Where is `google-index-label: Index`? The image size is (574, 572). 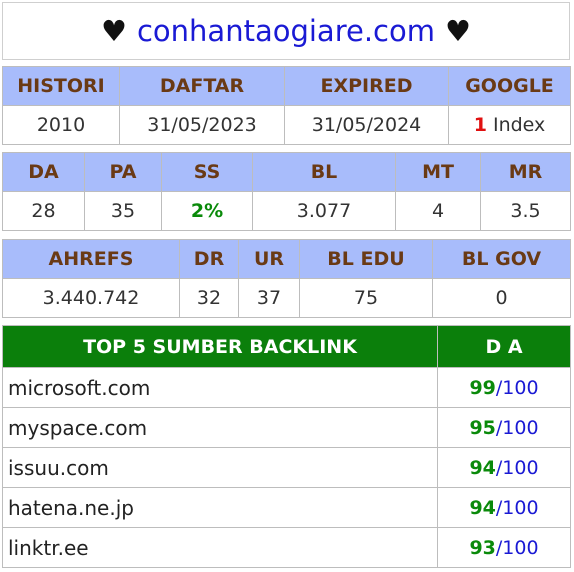 google-index-label: Index is located at coordinates (516, 125).